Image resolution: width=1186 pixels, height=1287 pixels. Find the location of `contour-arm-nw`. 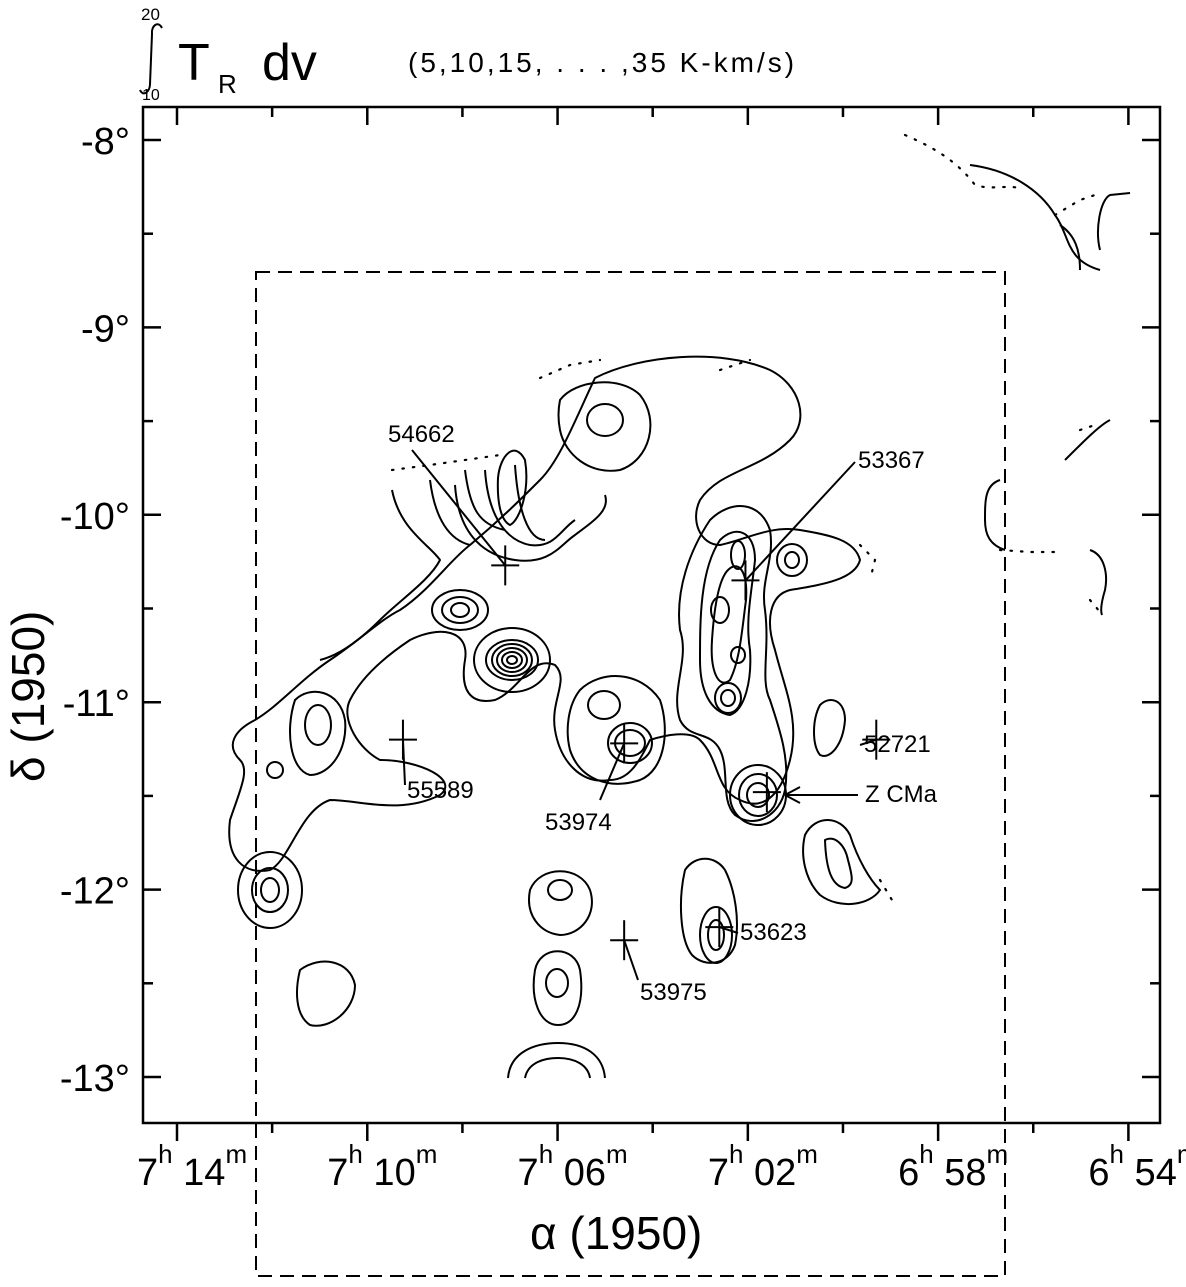

contour-arm-nw is located at coordinates (412, 565).